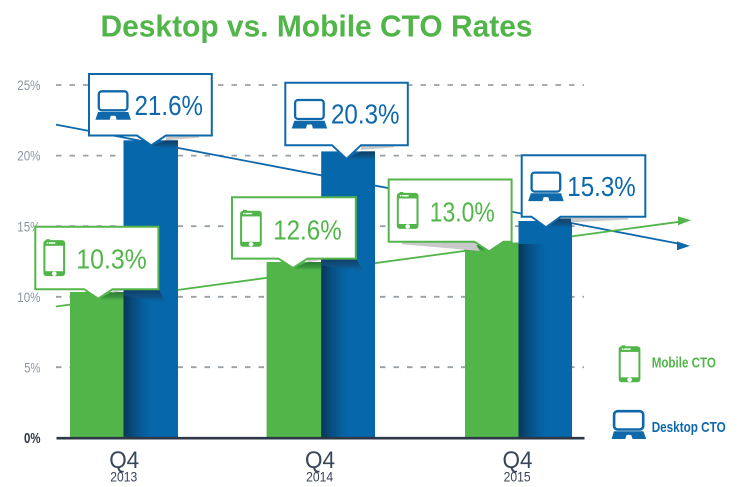  I want to click on svg-text: 10.3%, so click(111, 259).